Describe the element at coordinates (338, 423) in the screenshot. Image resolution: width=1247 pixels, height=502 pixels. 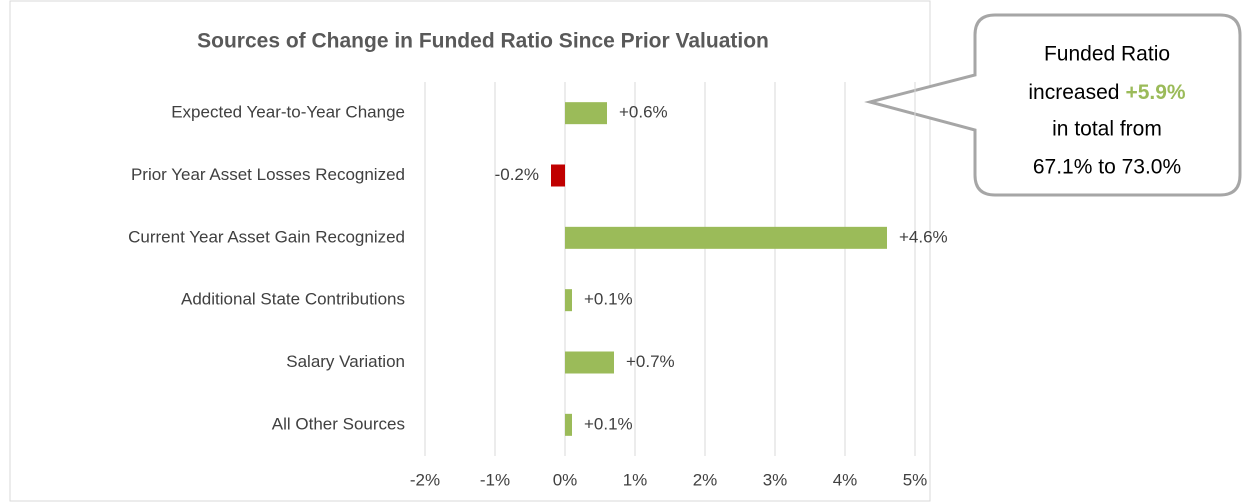
I see `y-tick-label: All Other Sources` at that location.